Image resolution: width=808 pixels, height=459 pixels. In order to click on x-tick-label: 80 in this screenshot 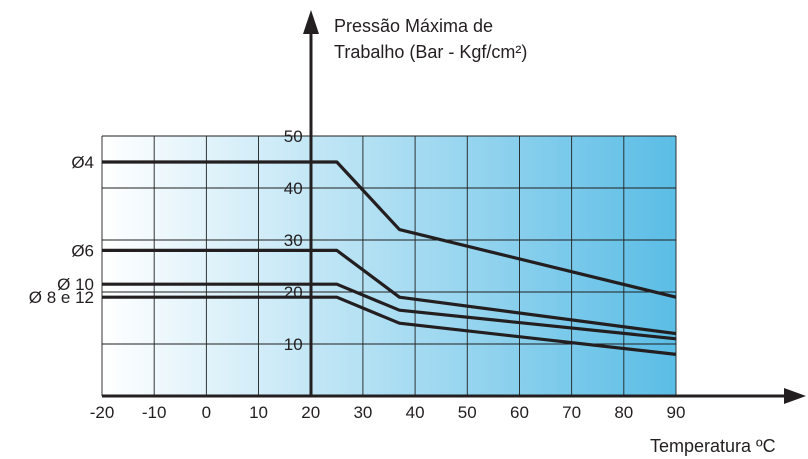, I will do `click(623, 412)`.